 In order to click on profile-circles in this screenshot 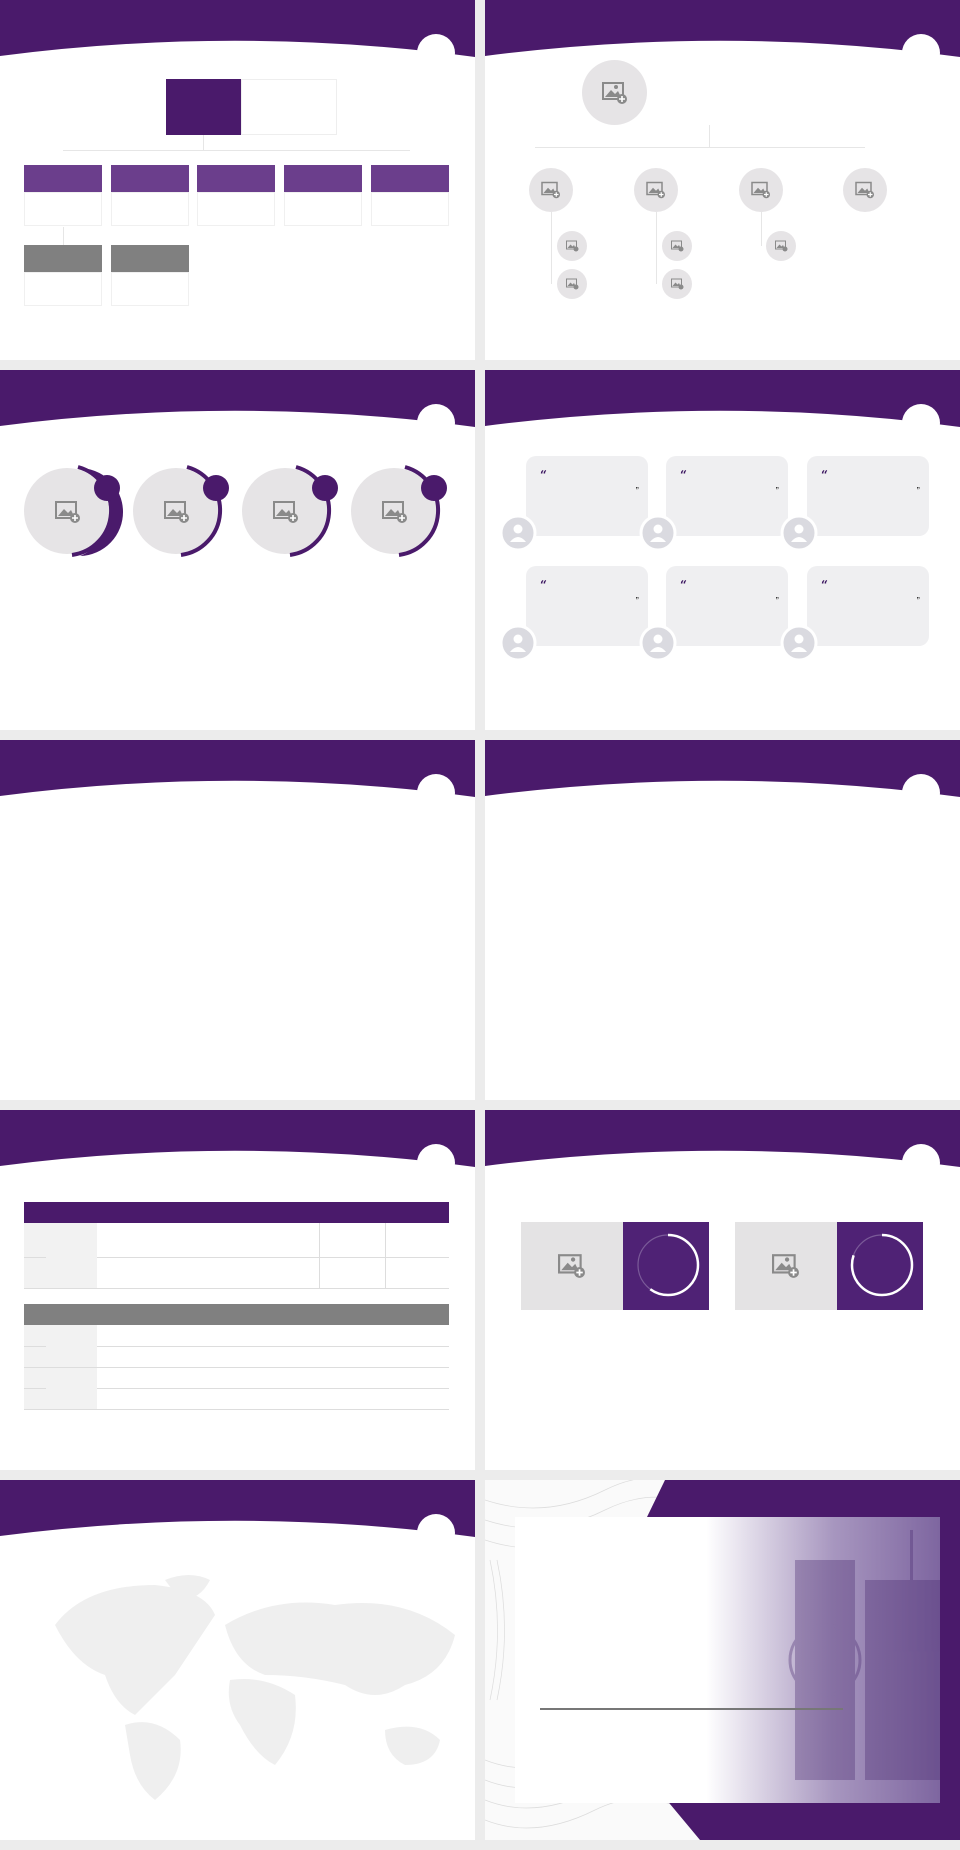, I will do `click(232, 511)`.